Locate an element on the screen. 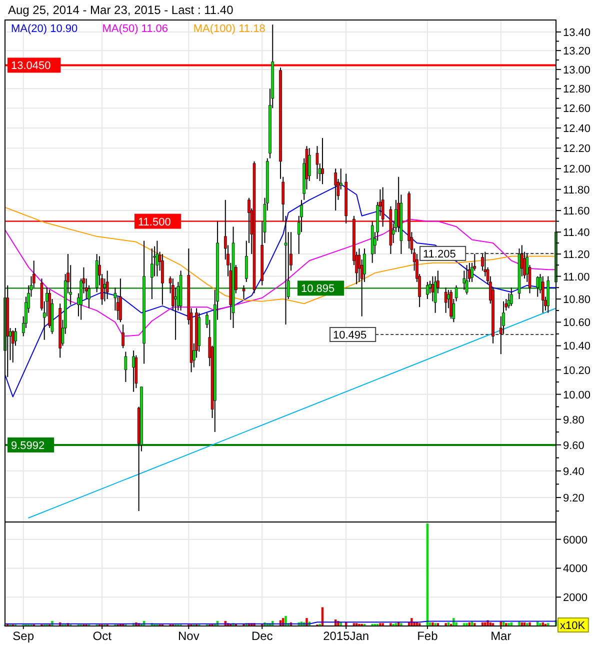 This screenshot has height=650, width=605. x-tick-label: Feb is located at coordinates (427, 636).